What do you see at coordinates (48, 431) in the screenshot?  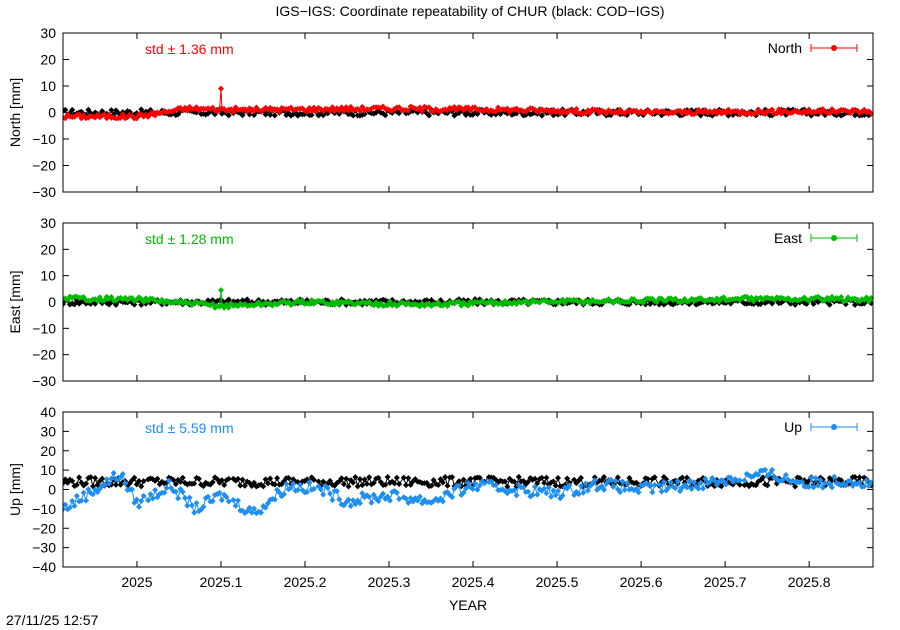 I see `y-tick-label: 30` at bounding box center [48, 431].